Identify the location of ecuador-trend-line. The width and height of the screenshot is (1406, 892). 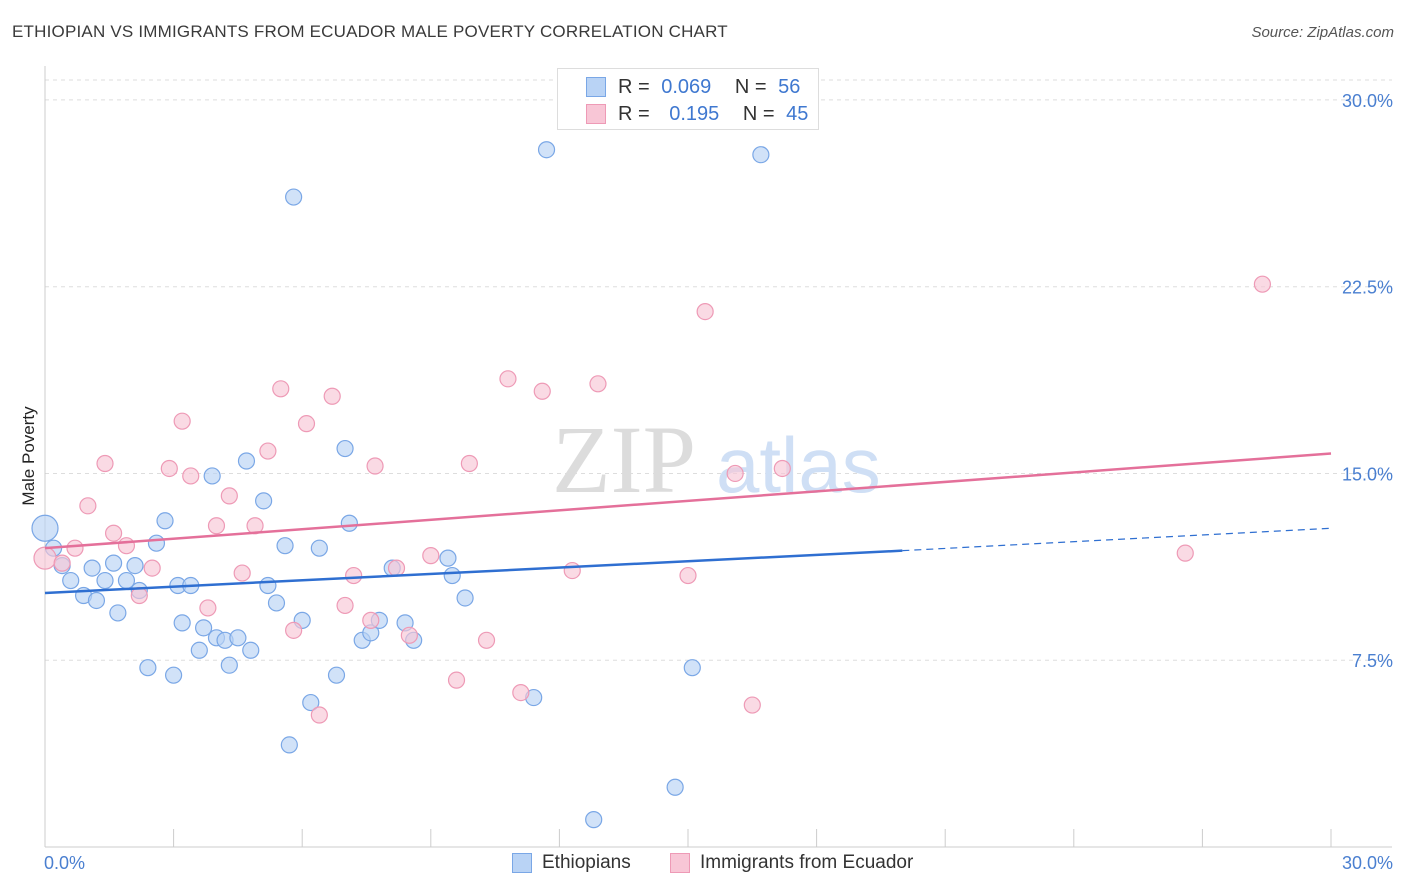
(688, 501).